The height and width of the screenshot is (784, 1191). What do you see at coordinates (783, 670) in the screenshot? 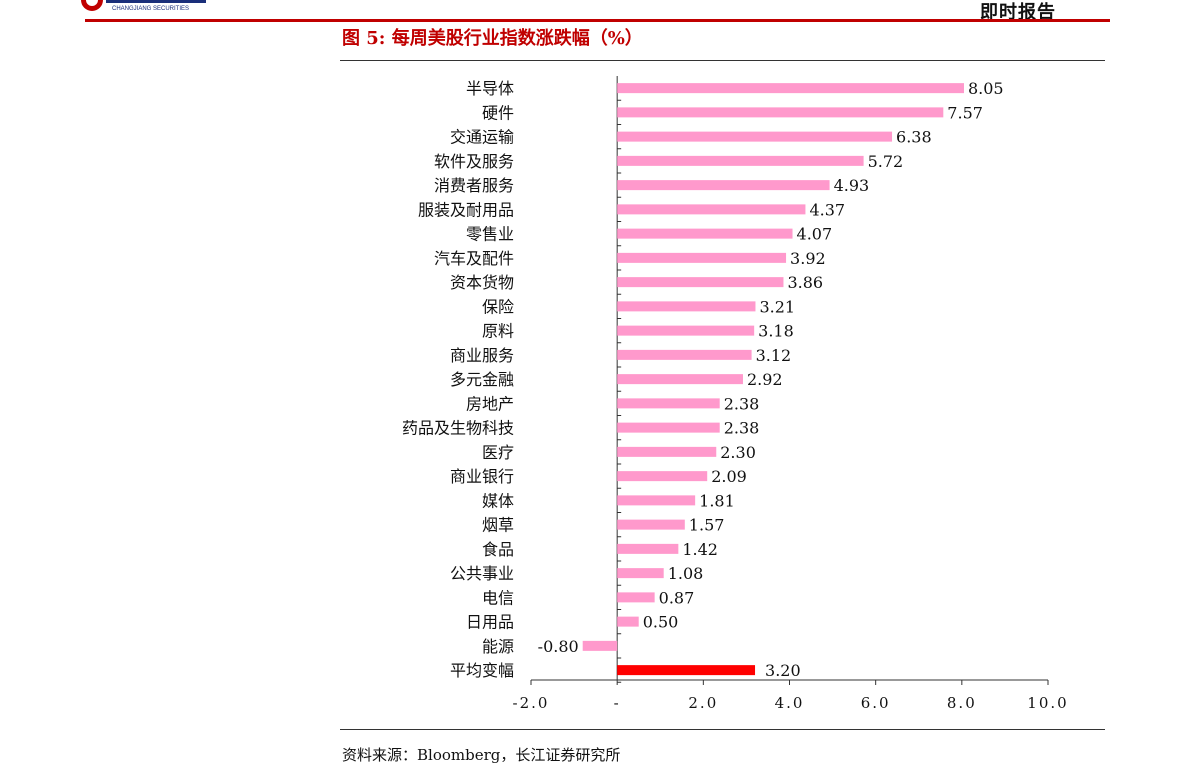
I see `value-label: 3.20` at bounding box center [783, 670].